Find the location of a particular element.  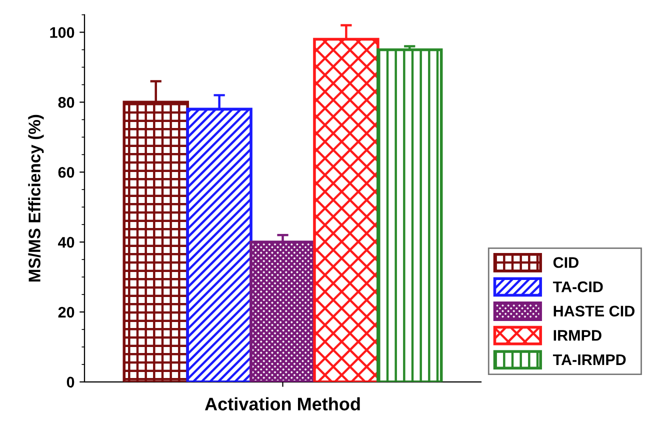

y-tick-label: 100 is located at coordinates (62, 32).